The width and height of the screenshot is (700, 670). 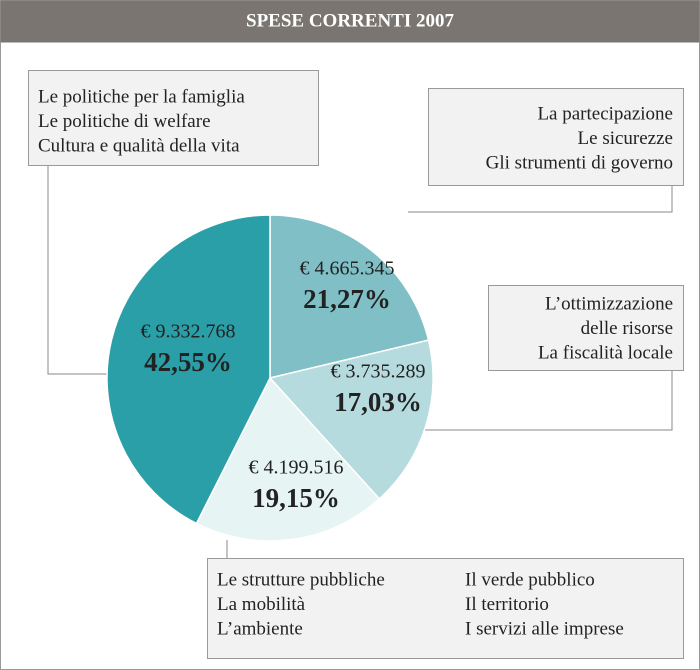 What do you see at coordinates (530, 579) in the screenshot?
I see `group-item: Il verde pubblico` at bounding box center [530, 579].